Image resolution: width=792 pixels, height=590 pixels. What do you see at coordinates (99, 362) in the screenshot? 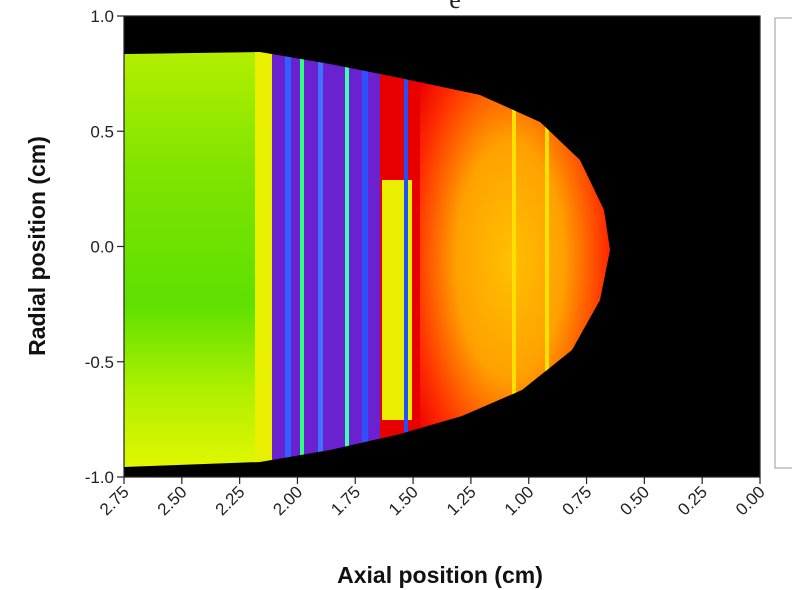
I see `y-tick-label: -0.5` at bounding box center [99, 362].